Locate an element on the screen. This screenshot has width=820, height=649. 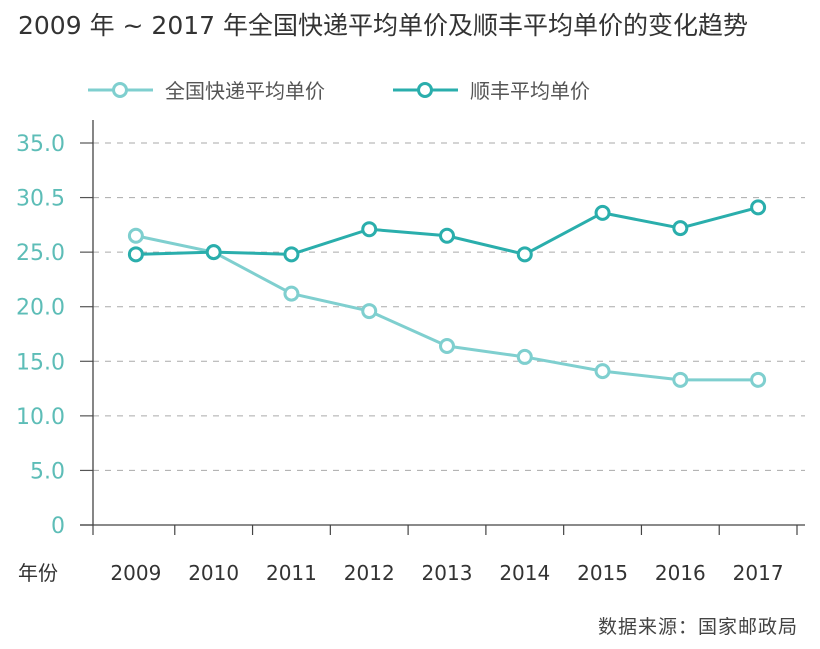
x-tick-label: 2011 is located at coordinates (291, 573).